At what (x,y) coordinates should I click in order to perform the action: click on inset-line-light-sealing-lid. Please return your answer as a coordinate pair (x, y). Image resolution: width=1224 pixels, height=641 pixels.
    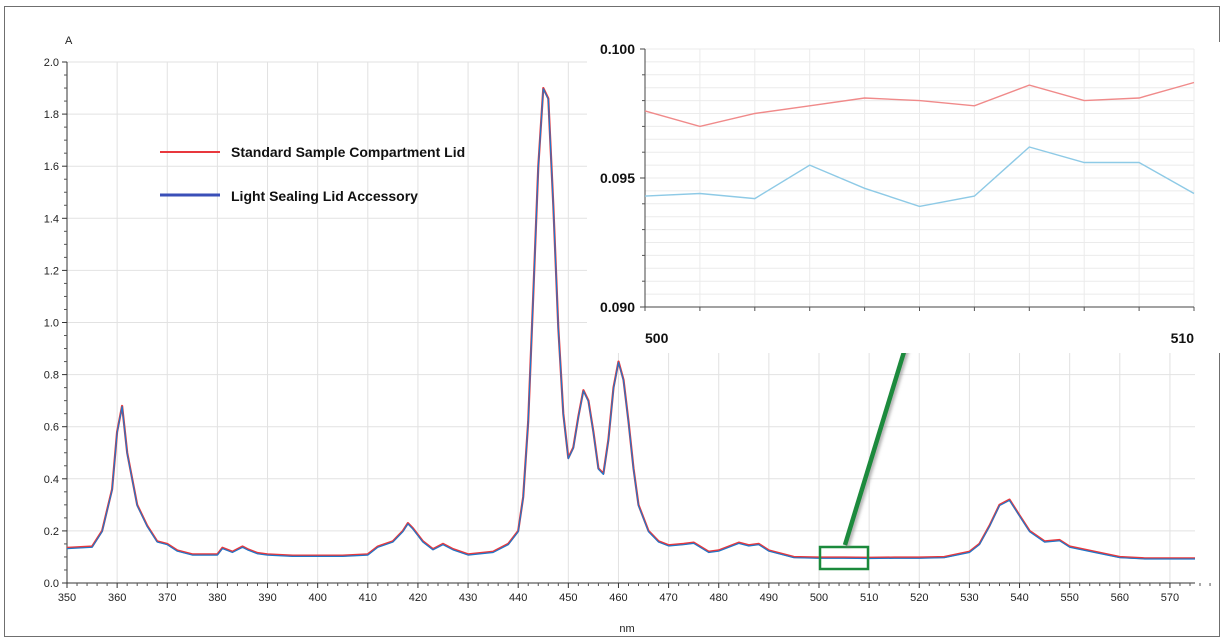
    Looking at the image, I should click on (919, 177).